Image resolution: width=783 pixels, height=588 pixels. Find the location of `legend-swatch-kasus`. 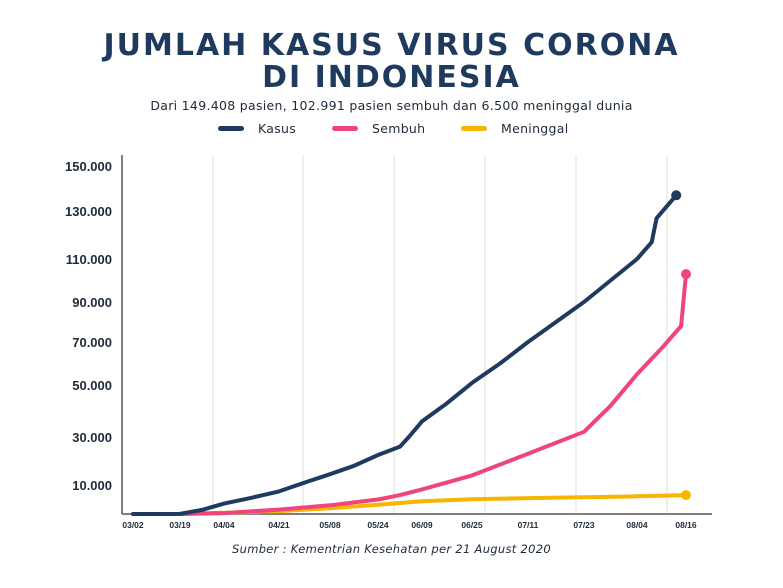

legend-swatch-kasus is located at coordinates (231, 128).